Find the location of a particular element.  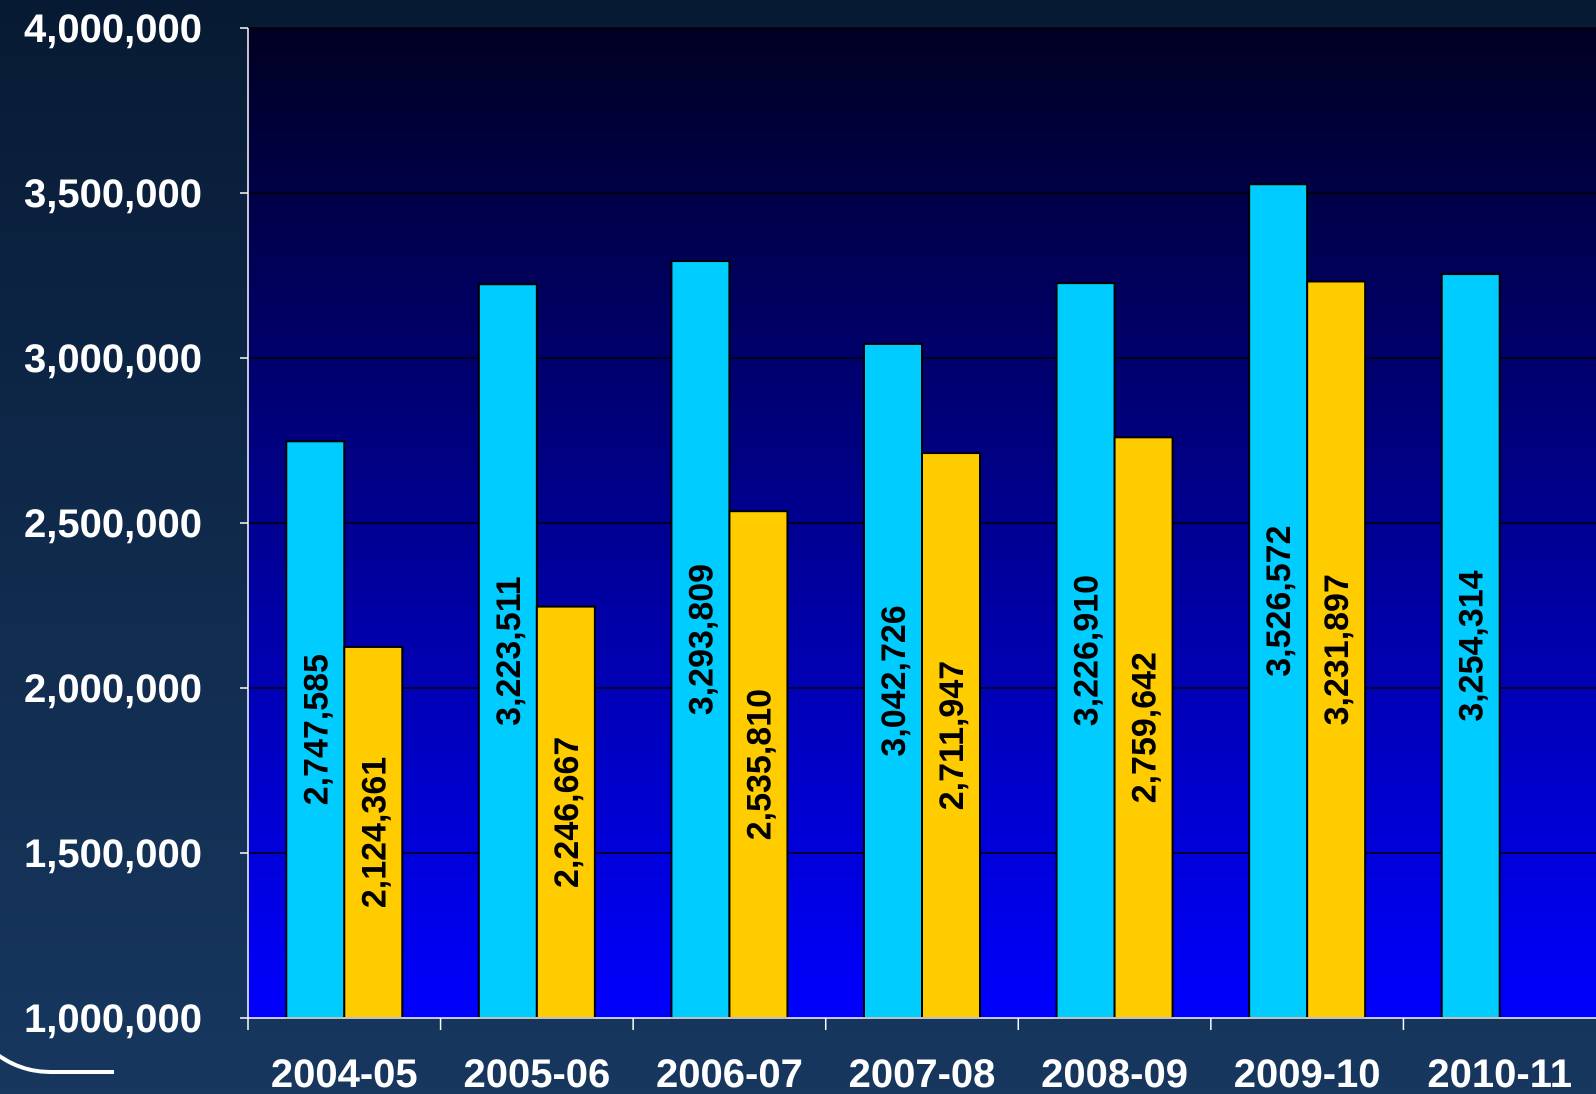

data-label: 3,526,572 is located at coordinates (1279, 600).